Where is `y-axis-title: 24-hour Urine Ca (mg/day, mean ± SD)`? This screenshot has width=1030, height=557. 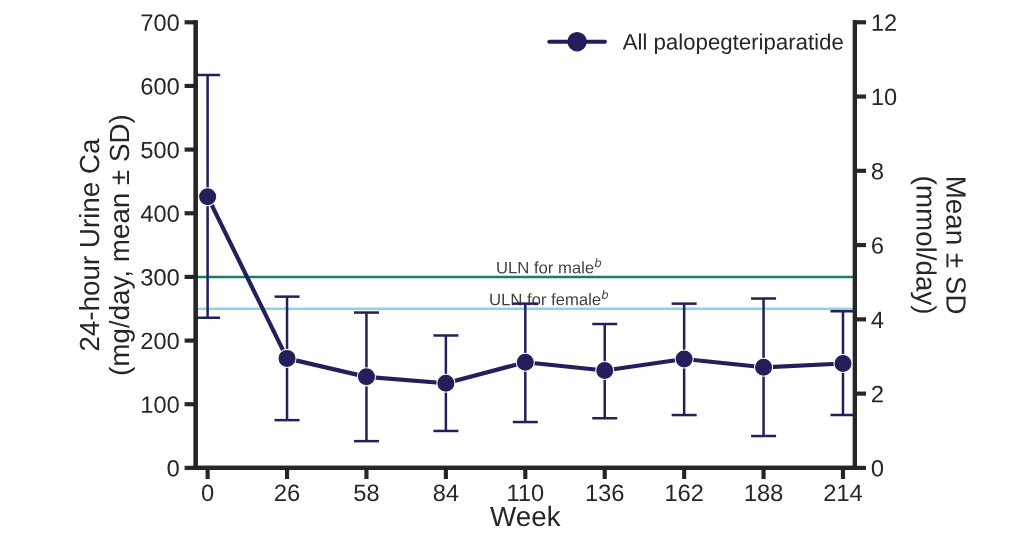 y-axis-title: 24-hour Urine Ca (mg/day, mean ± SD) is located at coordinates (106, 245).